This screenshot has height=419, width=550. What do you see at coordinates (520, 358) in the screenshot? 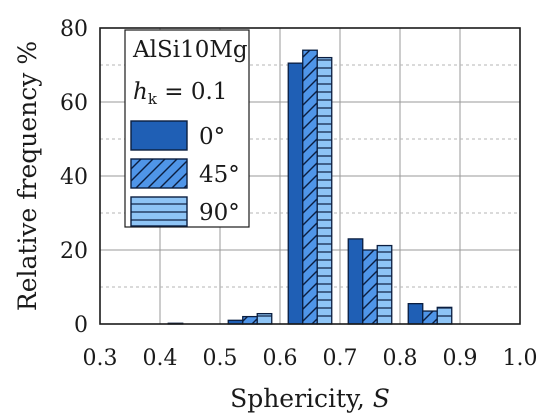
I see `x-tick-label: 1.0` at bounding box center [520, 358].